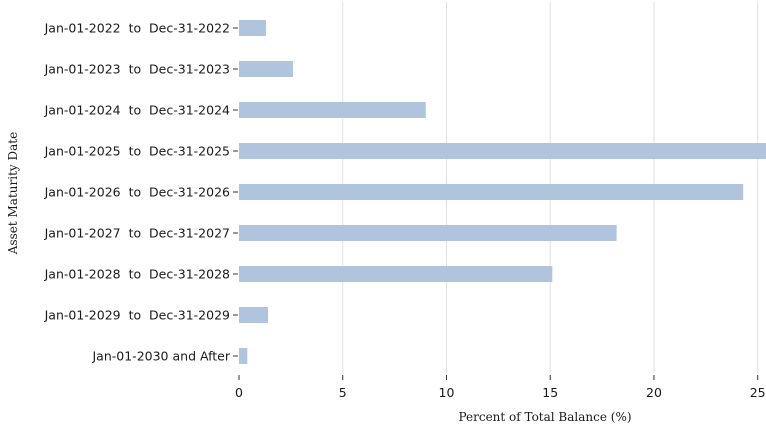  I want to click on x-tick-label-25: 25, so click(758, 392).